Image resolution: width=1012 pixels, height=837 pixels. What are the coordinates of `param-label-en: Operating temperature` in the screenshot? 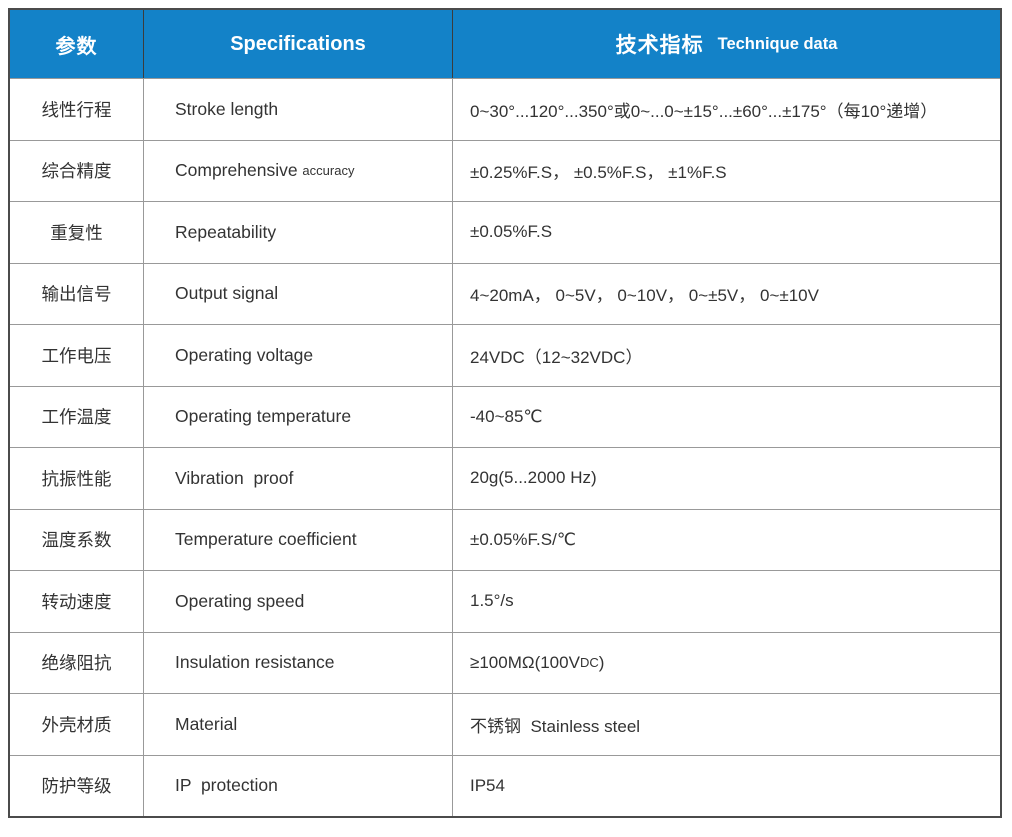 It's located at (298, 416).